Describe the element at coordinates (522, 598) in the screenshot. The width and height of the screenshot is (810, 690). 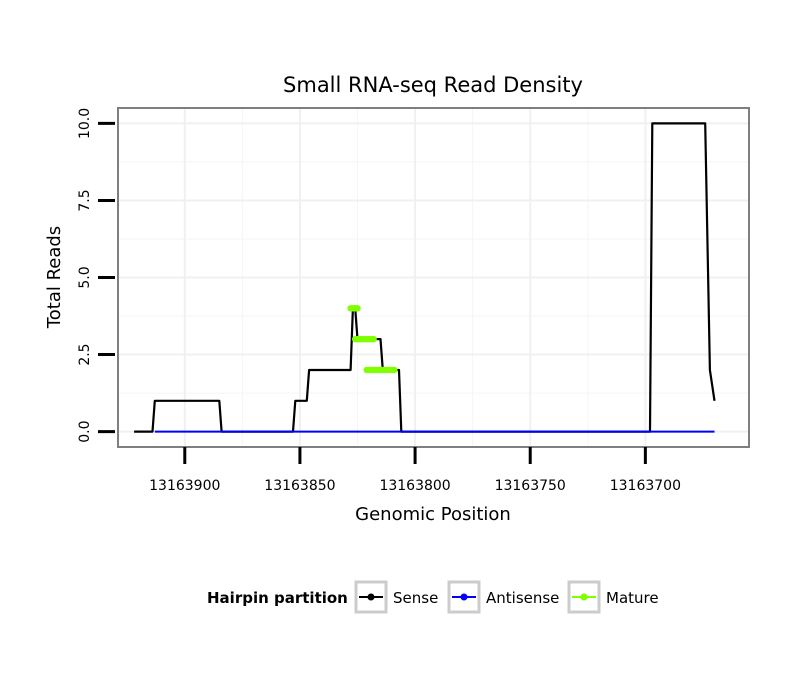
I see `legend-entry-label: Antisense` at that location.